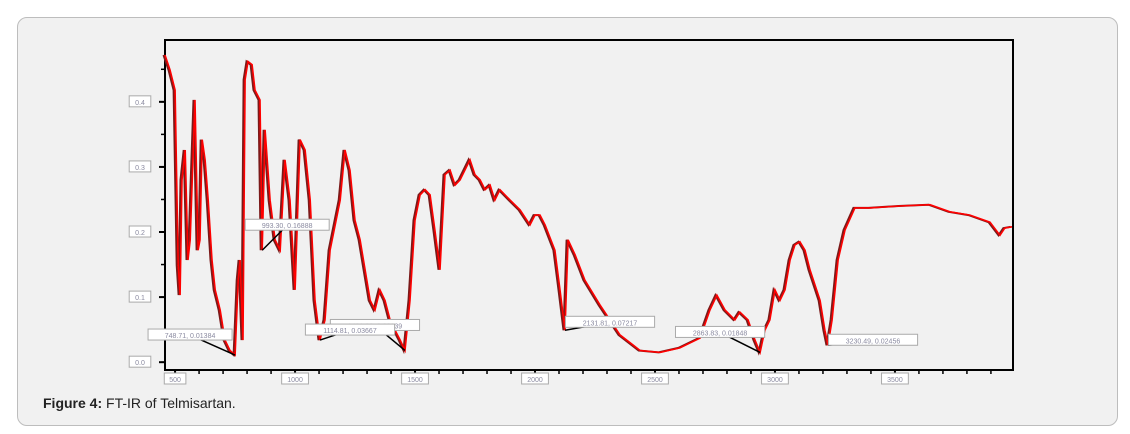 The width and height of the screenshot is (1130, 434). I want to click on x-tick-label: 2500, so click(655, 380).